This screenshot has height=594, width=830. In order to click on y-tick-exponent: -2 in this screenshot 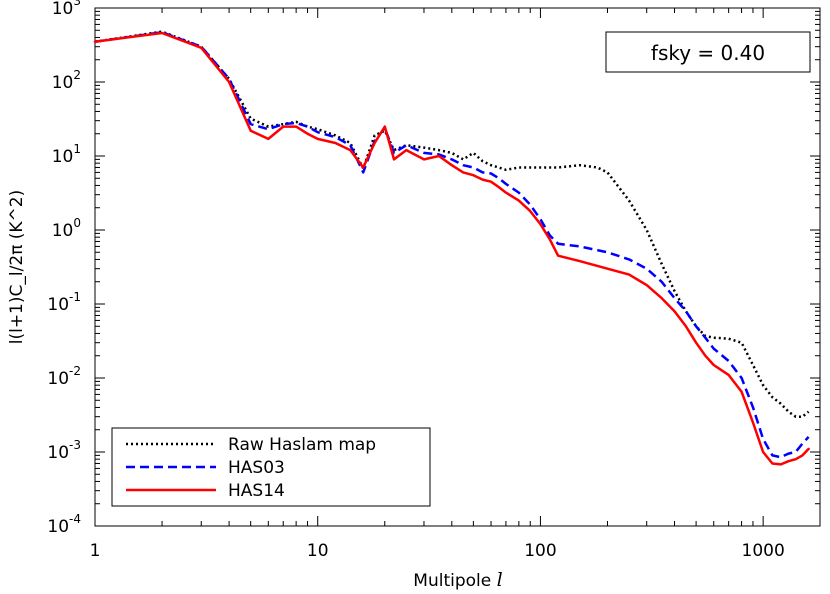, I will do `click(75, 371)`.